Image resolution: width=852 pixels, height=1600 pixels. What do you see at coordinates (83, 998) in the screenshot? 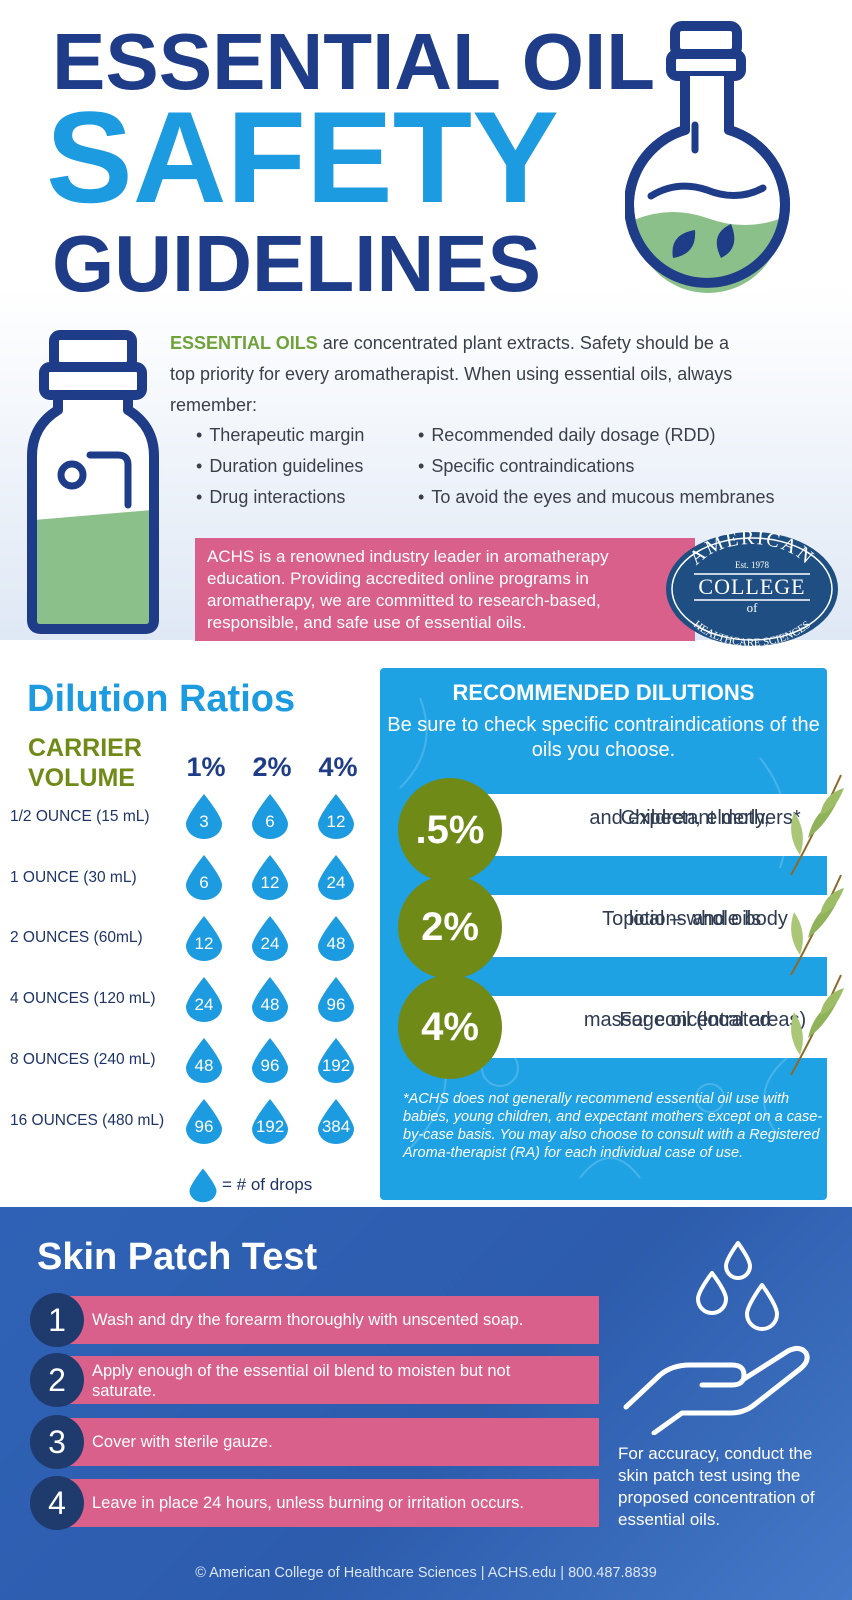
I see `carrier-row-label: 4 OUNCES (120 mL)` at bounding box center [83, 998].